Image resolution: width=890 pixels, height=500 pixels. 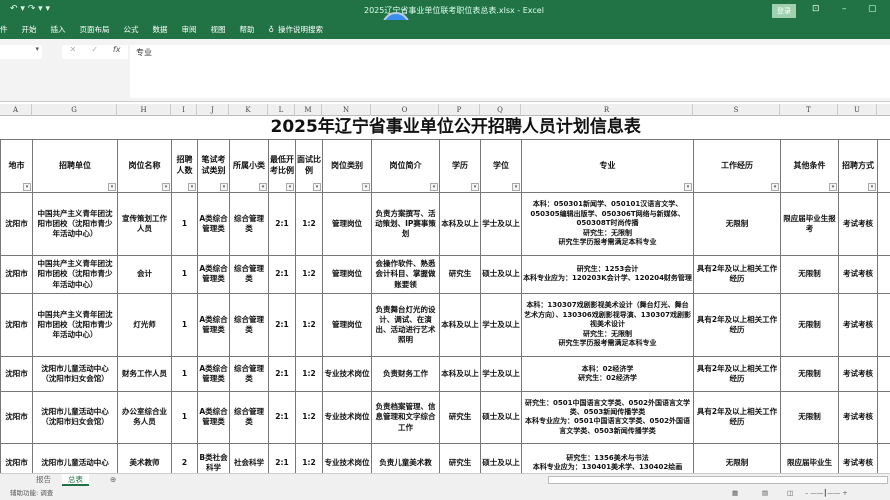 I want to click on login-button: 登录, so click(x=784, y=11).